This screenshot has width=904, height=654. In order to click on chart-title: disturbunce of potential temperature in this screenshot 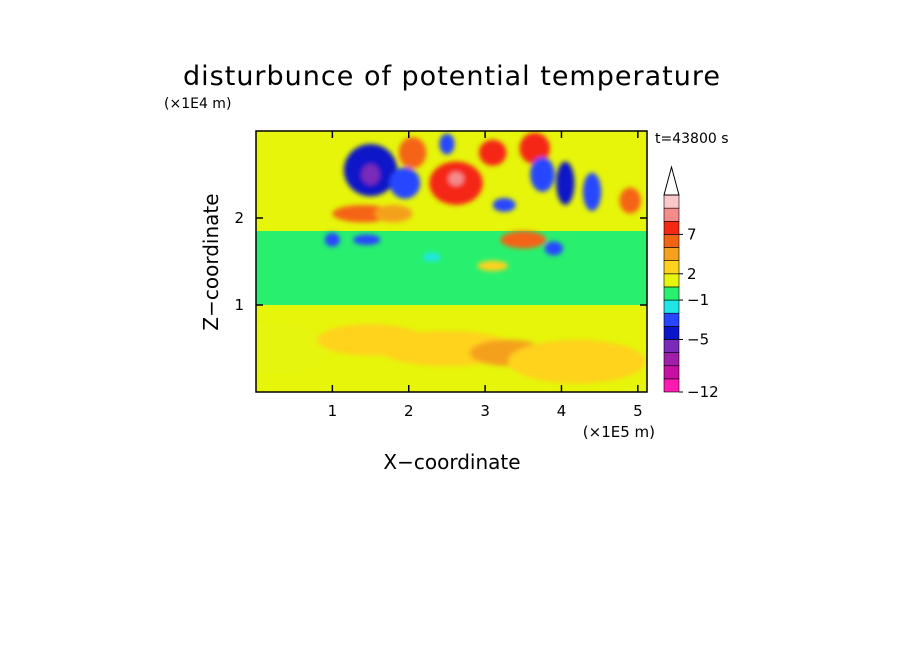, I will do `click(452, 76)`.